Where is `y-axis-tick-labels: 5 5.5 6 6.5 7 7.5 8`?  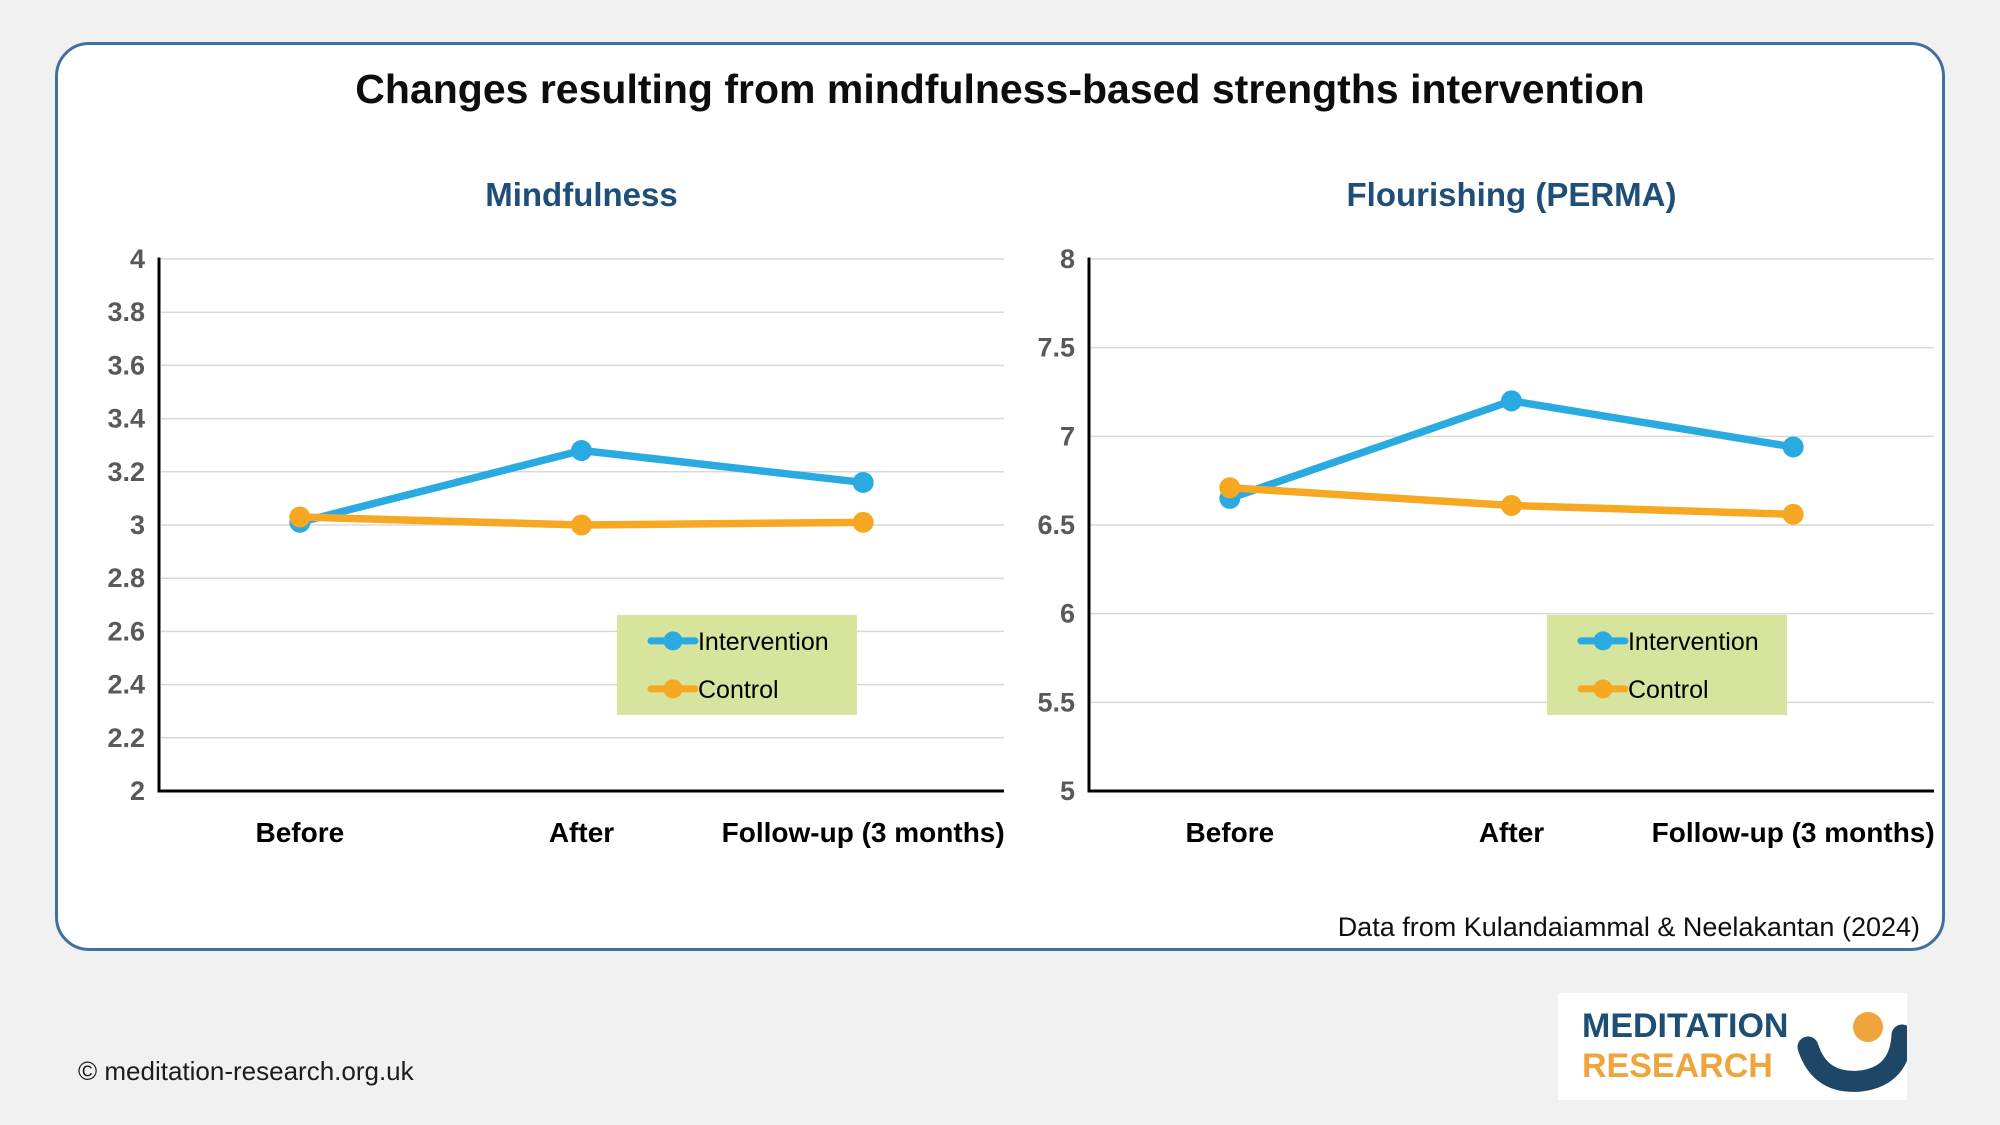 y-axis-tick-labels: 5 5.5 6 6.5 7 7.5 8 is located at coordinates (1056, 525).